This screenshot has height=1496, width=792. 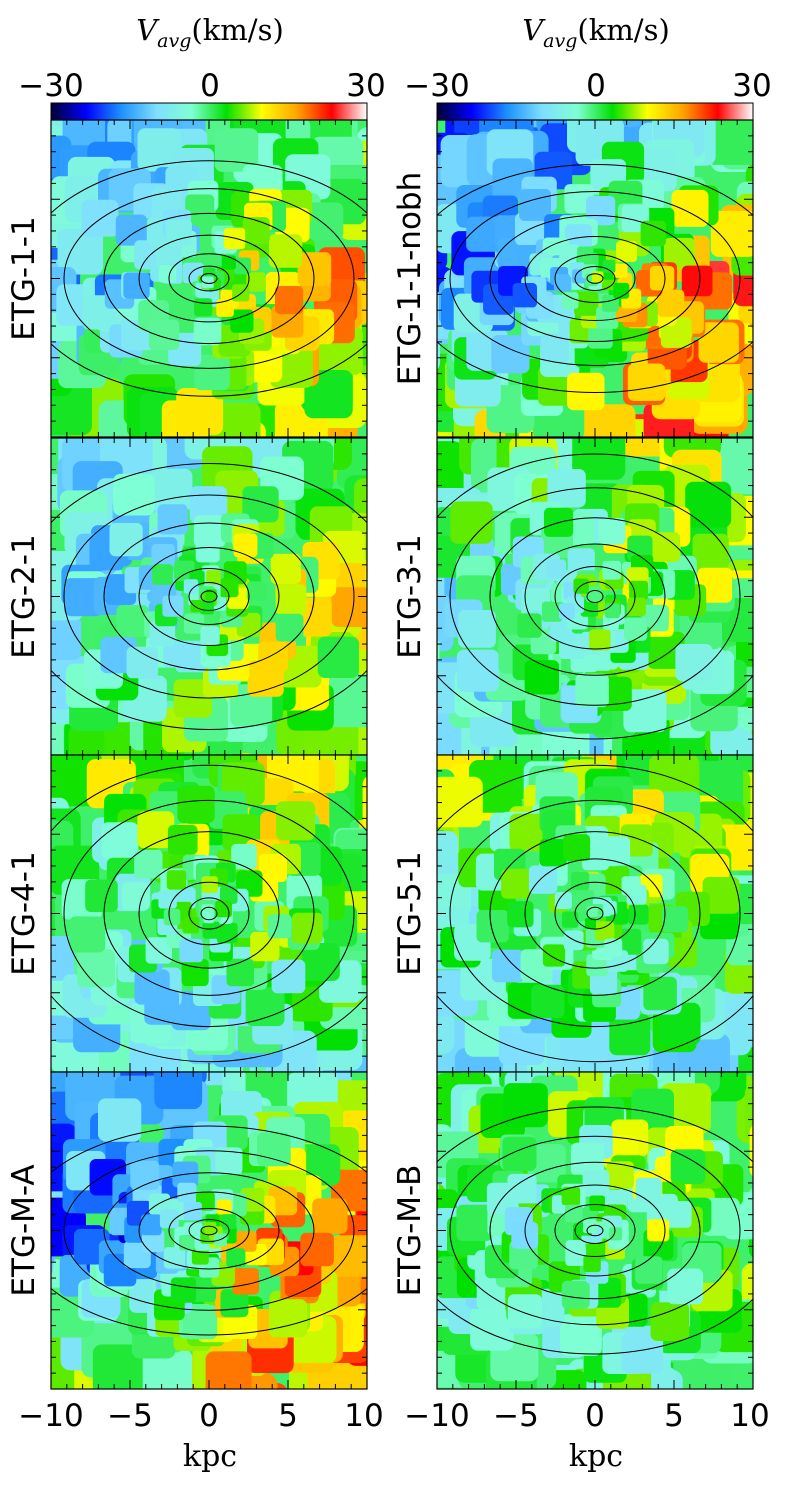 What do you see at coordinates (410, 1231) in the screenshot?
I see `panel-label: ETG-M-B` at bounding box center [410, 1231].